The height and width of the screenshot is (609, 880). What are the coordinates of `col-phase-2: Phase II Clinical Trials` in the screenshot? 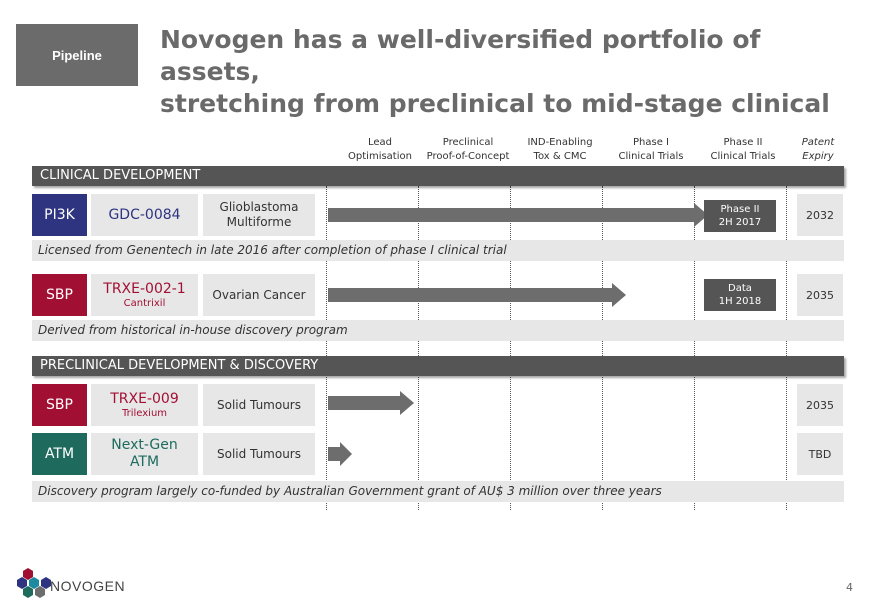 It's located at (743, 149).